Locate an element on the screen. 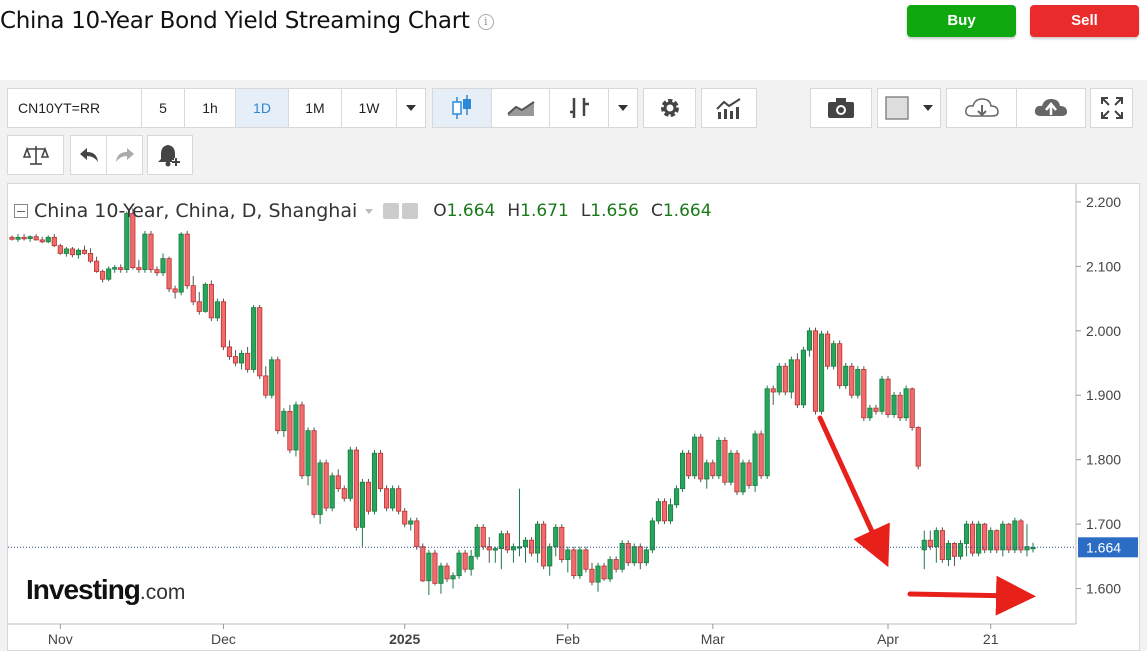 The image size is (1147, 651). cloud-download-icon is located at coordinates (981, 107).